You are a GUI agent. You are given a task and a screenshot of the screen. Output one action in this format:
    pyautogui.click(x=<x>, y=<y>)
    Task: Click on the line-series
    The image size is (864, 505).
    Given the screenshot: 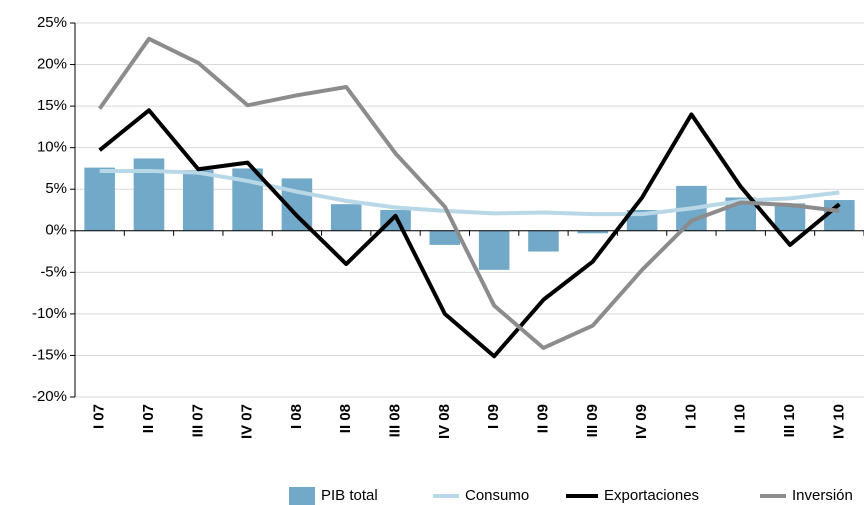 What is the action you would take?
    pyautogui.click(x=469, y=192)
    